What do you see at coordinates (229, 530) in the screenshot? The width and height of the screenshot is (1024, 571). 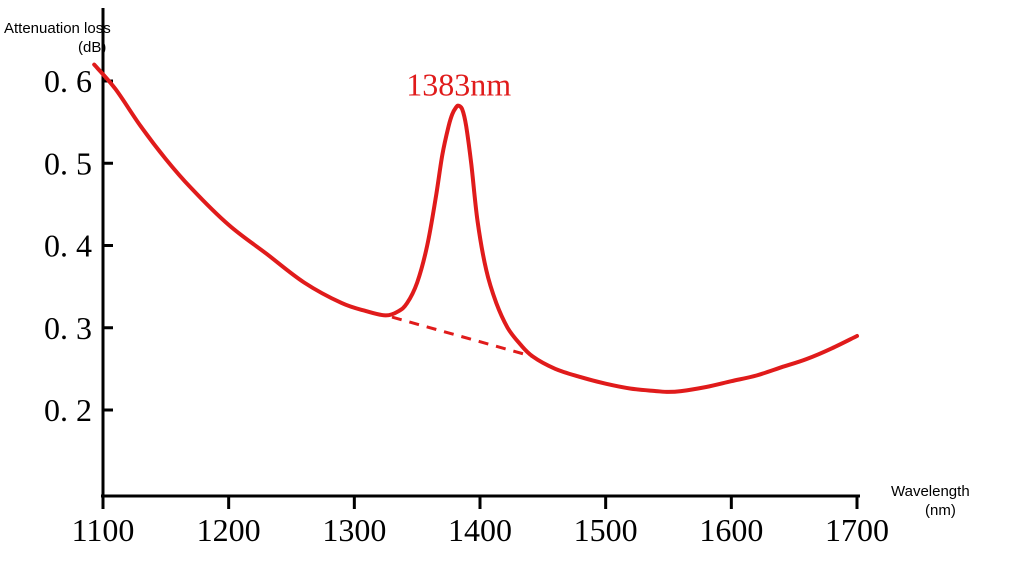 I see `x-tick-label-1200: 1200` at bounding box center [229, 530].